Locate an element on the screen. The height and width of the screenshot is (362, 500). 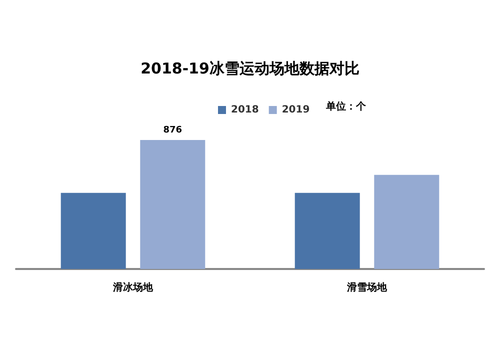
chart-title: 2018-19冰雪运动场地数据对比 is located at coordinates (250, 69).